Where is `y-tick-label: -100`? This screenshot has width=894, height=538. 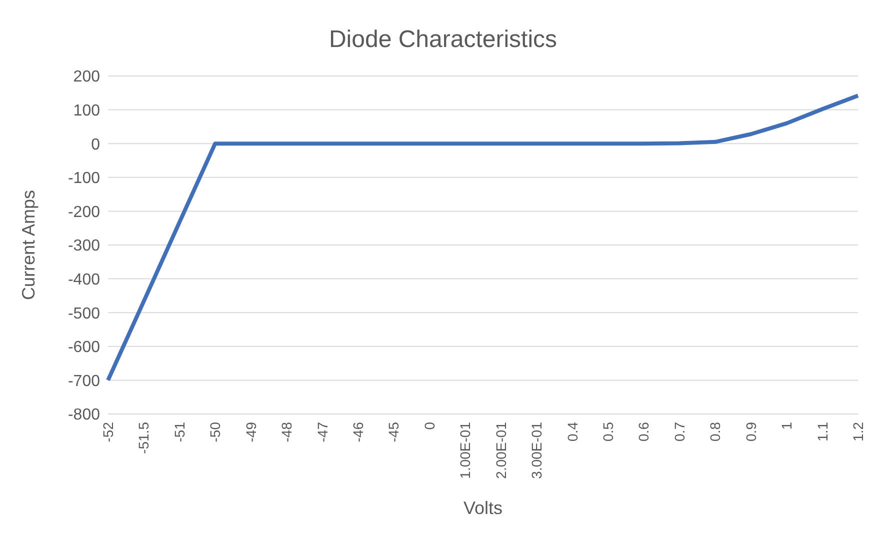 y-tick-label: -100 is located at coordinates (84, 179).